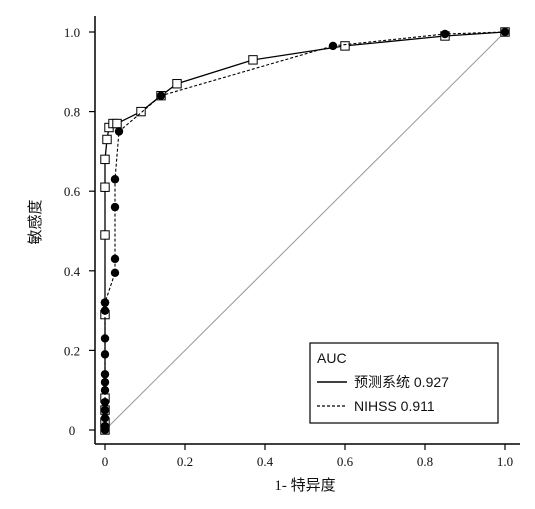 This screenshot has width=535, height=509. What do you see at coordinates (394, 406) in the screenshot?
I see `legend-entry-2: NIHSS 0.911` at bounding box center [394, 406].